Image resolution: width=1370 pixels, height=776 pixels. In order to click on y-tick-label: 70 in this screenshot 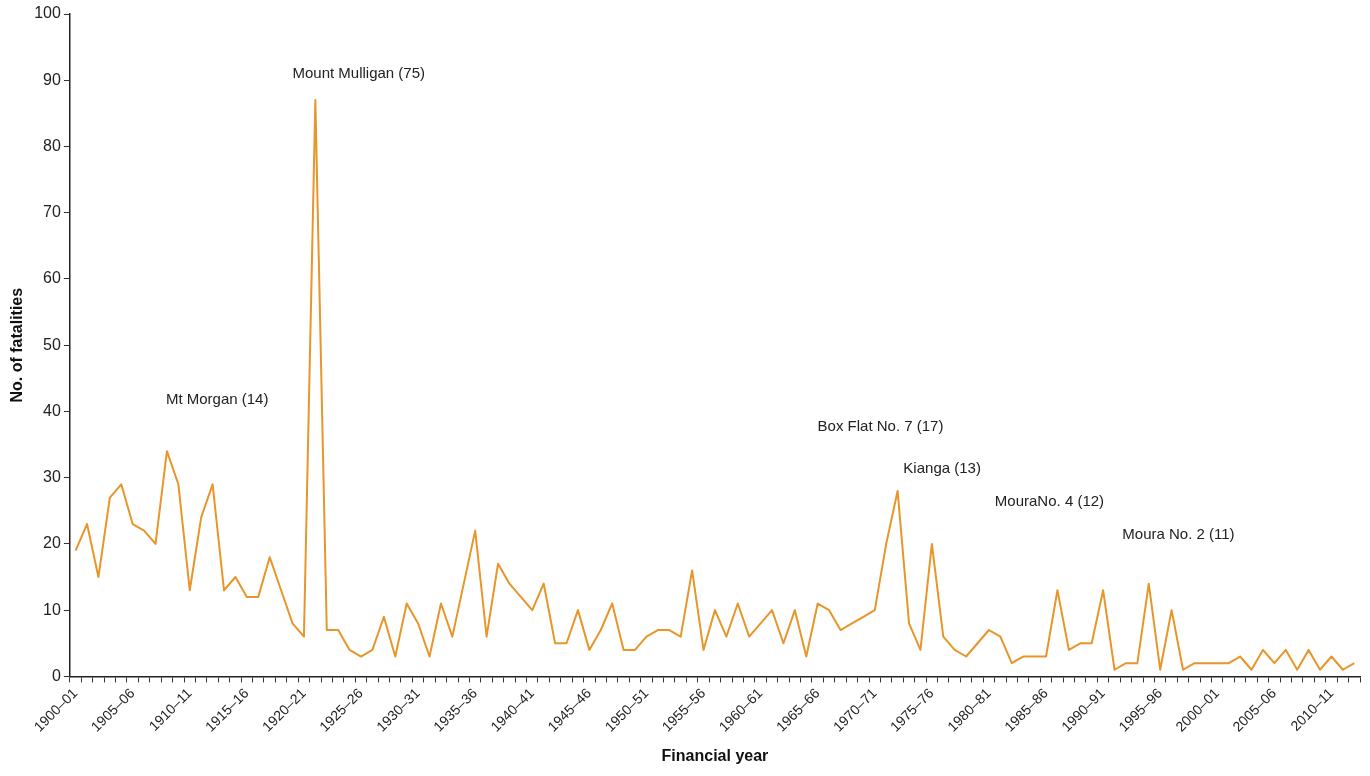, I will do `click(52, 212)`.